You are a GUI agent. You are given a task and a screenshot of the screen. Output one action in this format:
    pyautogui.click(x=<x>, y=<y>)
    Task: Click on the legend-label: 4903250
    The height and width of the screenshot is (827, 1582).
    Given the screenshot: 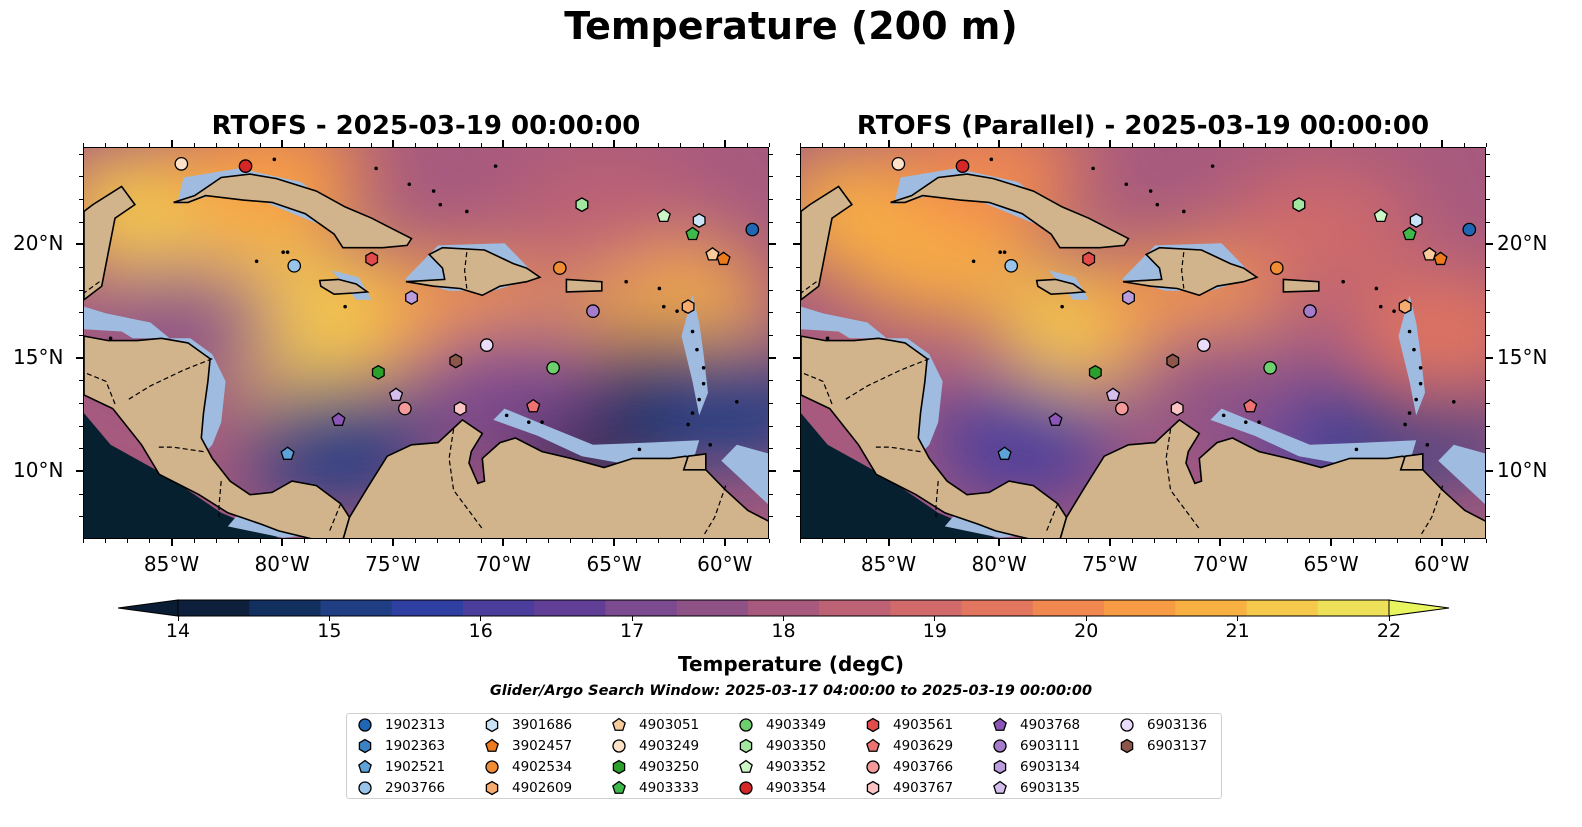 What is the action you would take?
    pyautogui.click(x=669, y=767)
    